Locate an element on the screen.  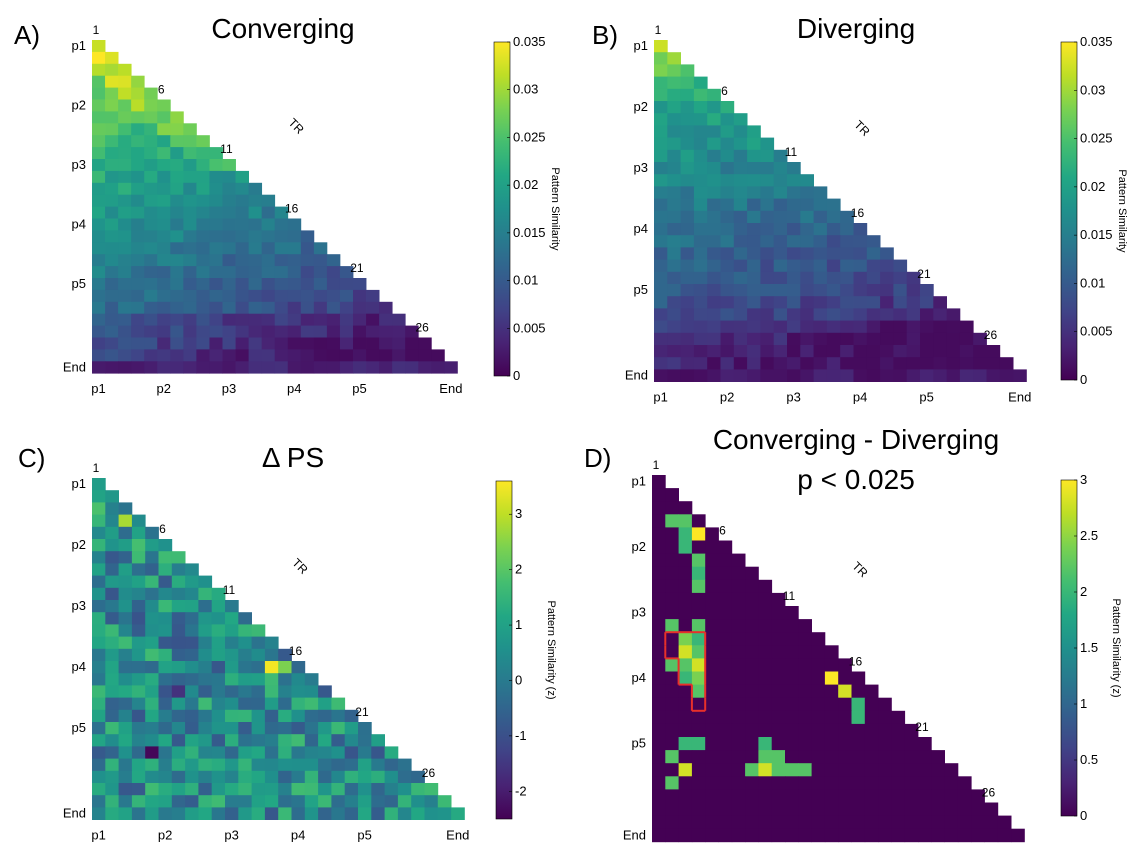
diagonal-tr-label: 6 is located at coordinates (722, 531).